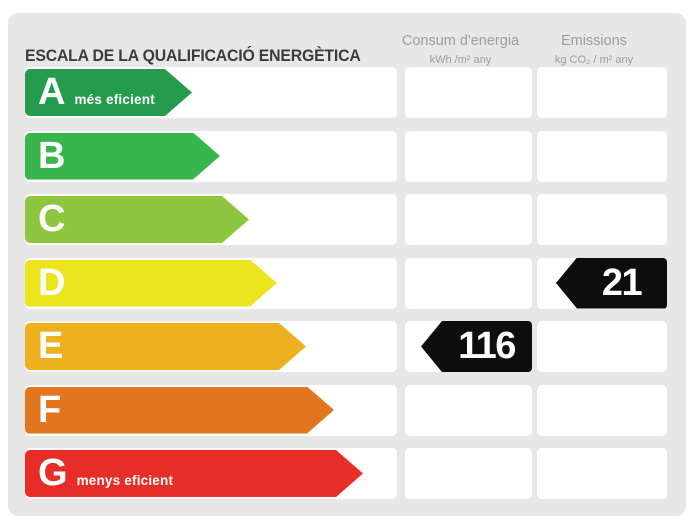 The width and height of the screenshot is (693, 522). I want to click on rating-row-g: G menys eficient, so click(346, 473).